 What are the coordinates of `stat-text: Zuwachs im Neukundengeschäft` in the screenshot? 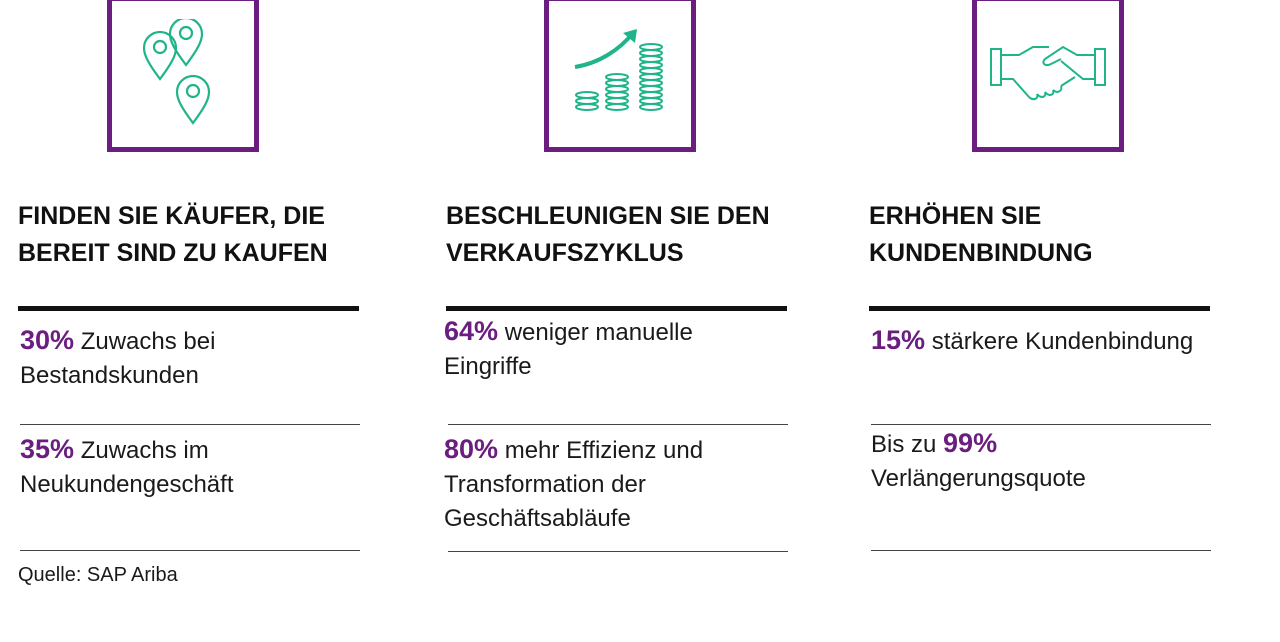 It's located at (127, 467).